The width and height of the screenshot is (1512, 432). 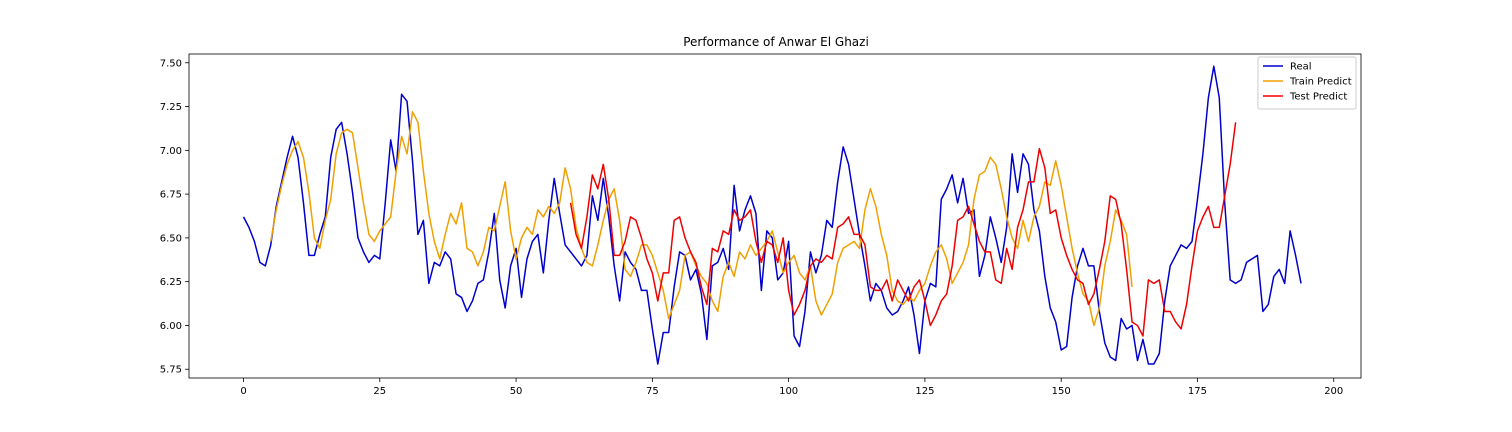 I want to click on x-tick-label: 75, so click(x=652, y=391).